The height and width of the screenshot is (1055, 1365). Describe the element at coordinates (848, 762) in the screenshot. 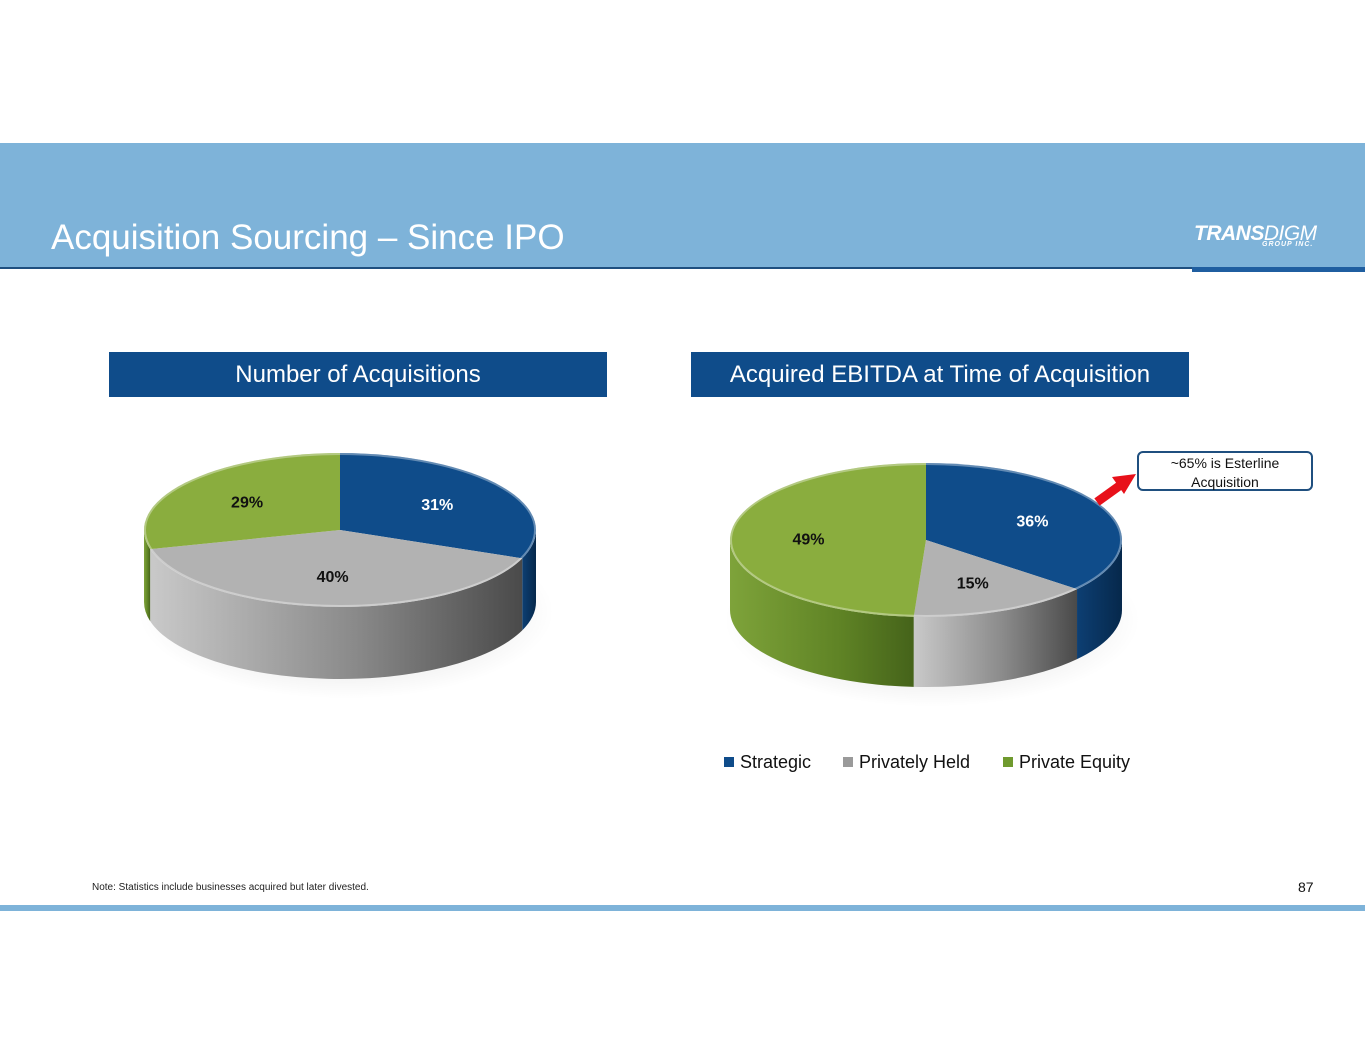

I see `legend-swatch-privately-held` at that location.